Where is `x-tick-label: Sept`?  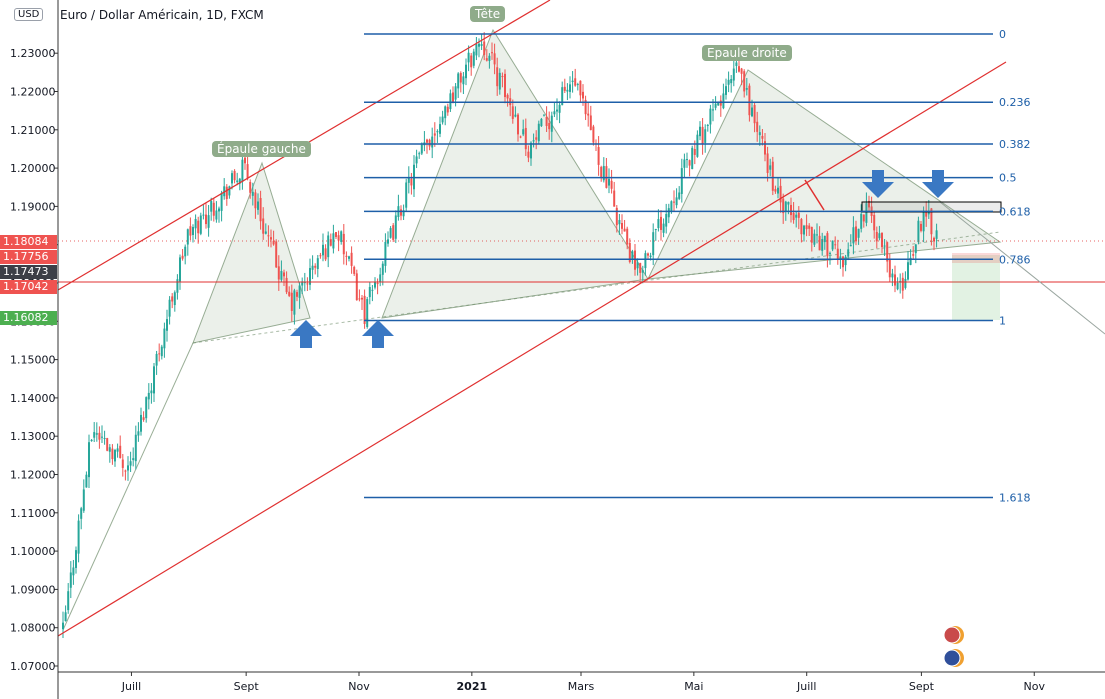
x-tick-label: Sept is located at coordinates (247, 686).